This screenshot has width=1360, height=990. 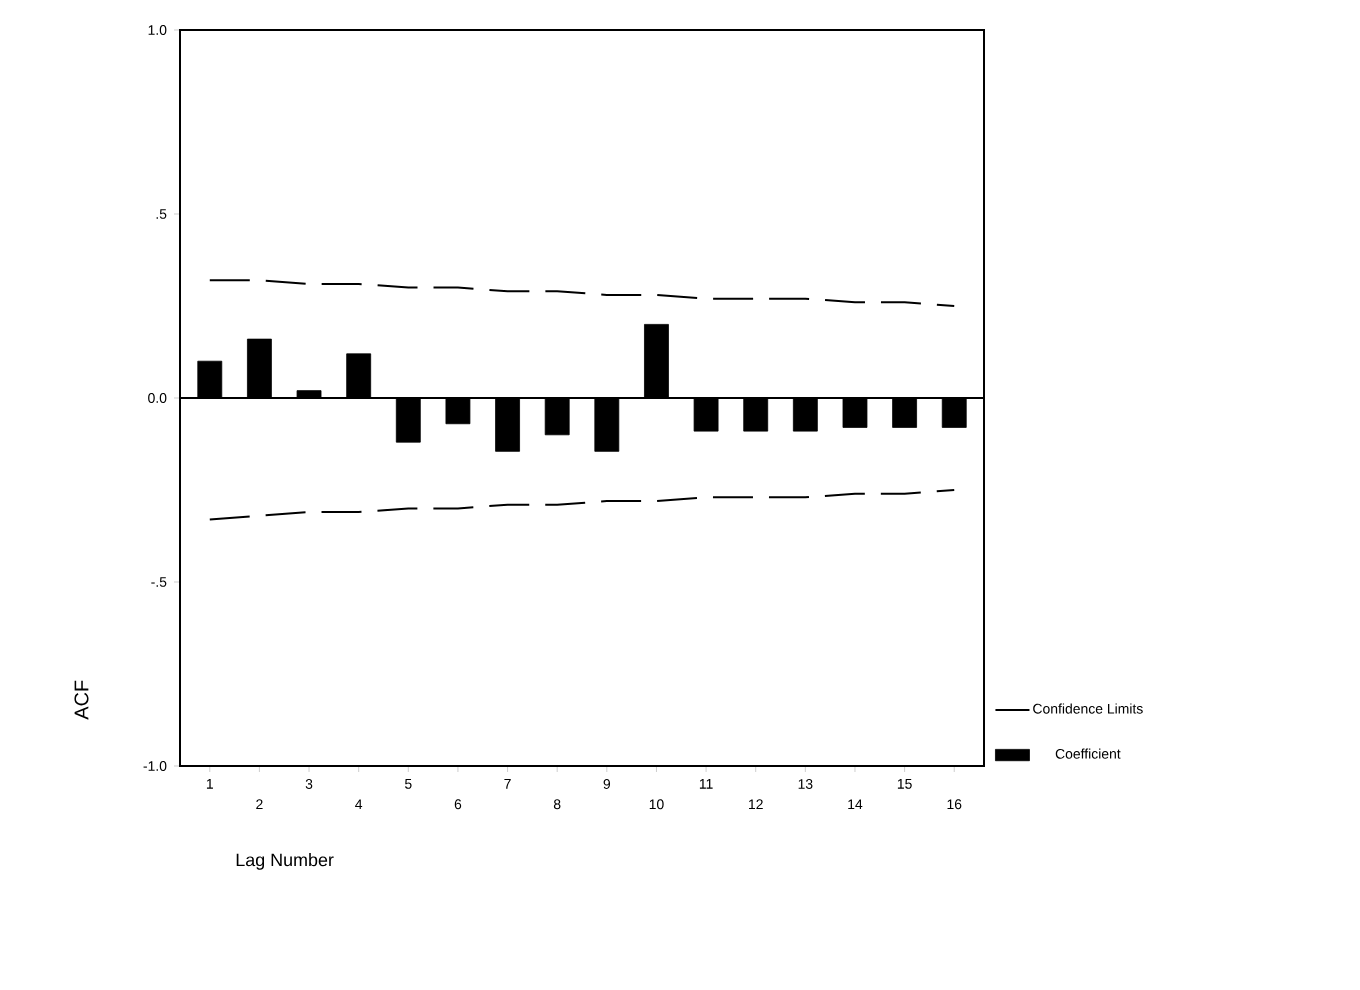 I want to click on x-axis-title: Lag Number, so click(x=285, y=861).